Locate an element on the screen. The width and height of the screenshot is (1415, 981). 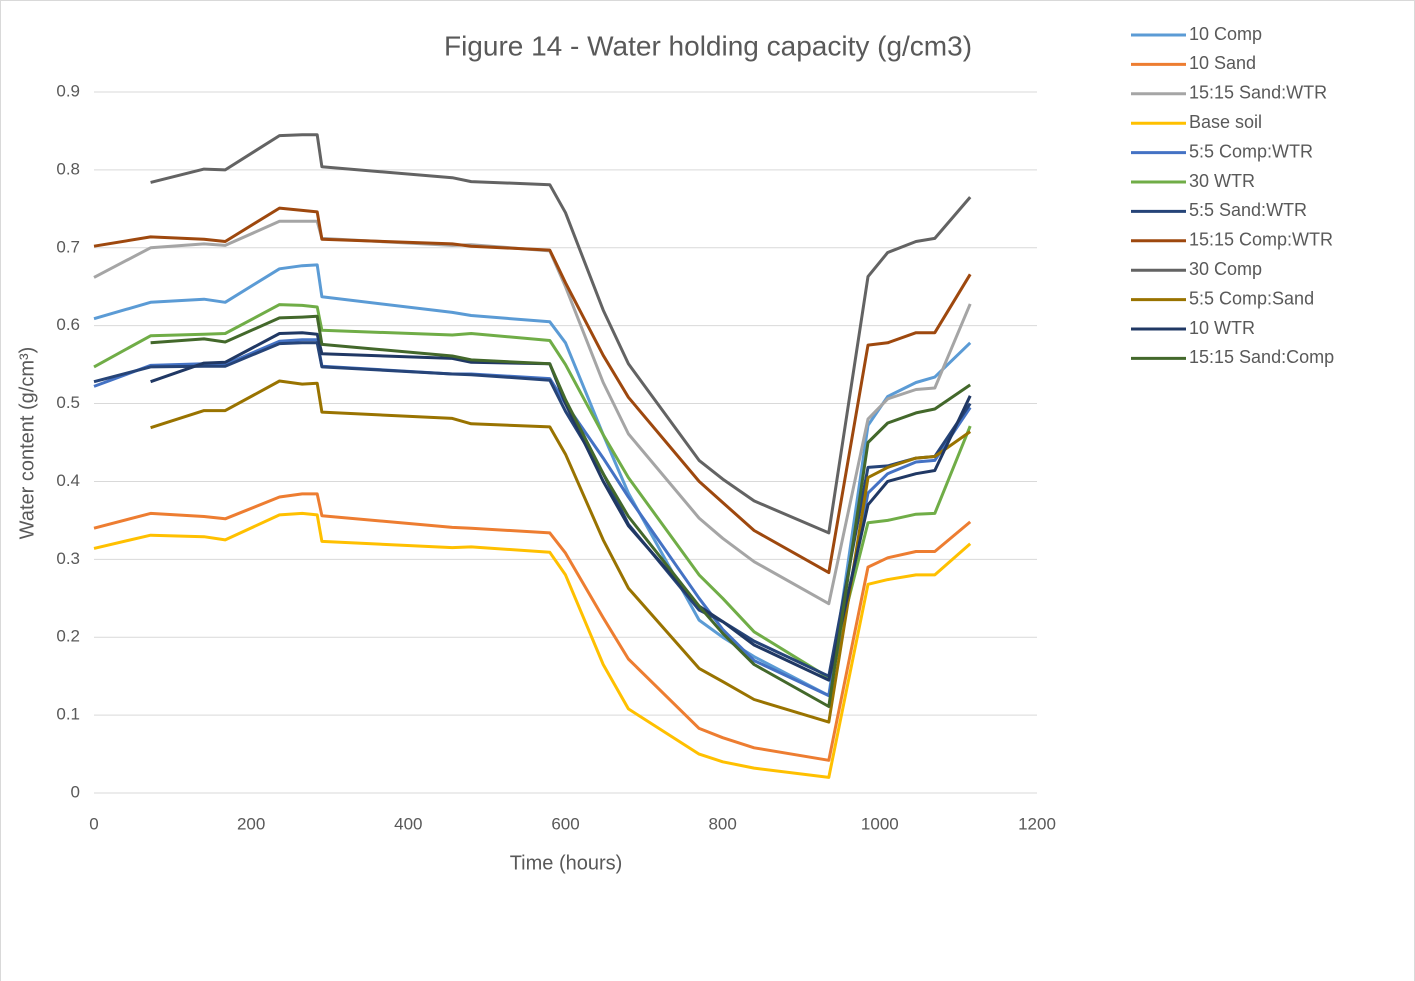
legend-label: 5:5 Comp:Sand is located at coordinates (1251, 298).